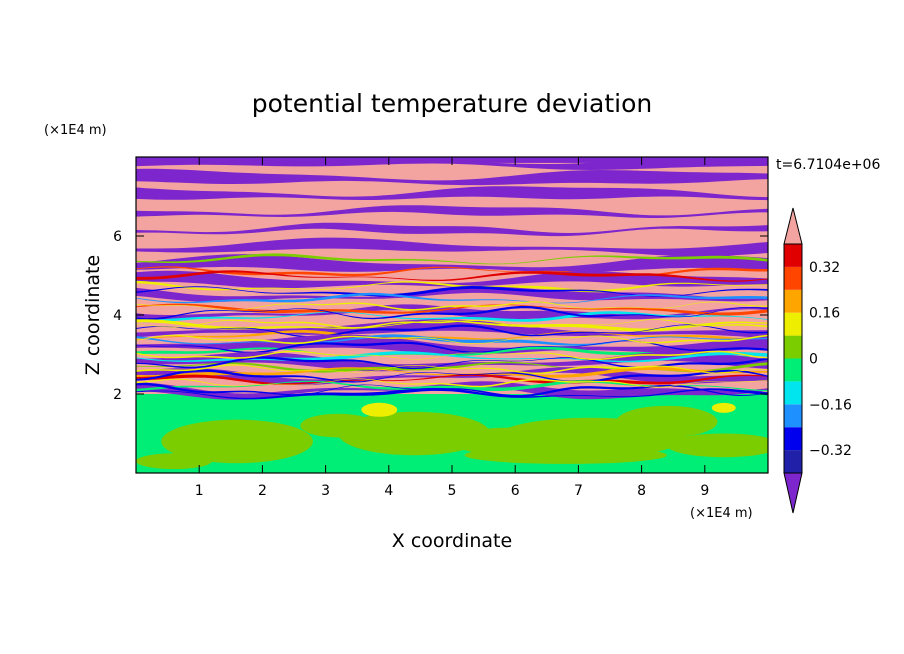  Describe the element at coordinates (117, 237) in the screenshot. I see `y-tick-label: 6` at that location.